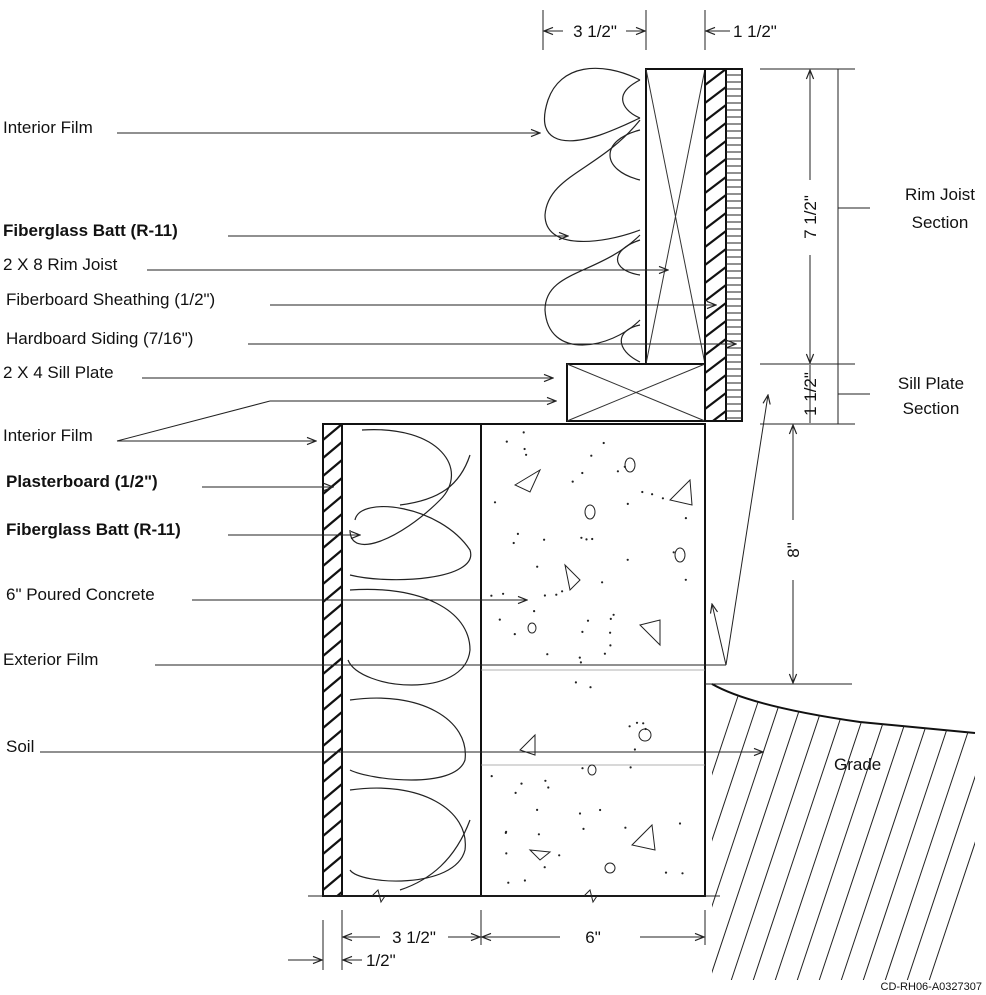 The height and width of the screenshot is (995, 986). Describe the element at coordinates (857, 764) in the screenshot. I see `label-grade: Grade` at that location.